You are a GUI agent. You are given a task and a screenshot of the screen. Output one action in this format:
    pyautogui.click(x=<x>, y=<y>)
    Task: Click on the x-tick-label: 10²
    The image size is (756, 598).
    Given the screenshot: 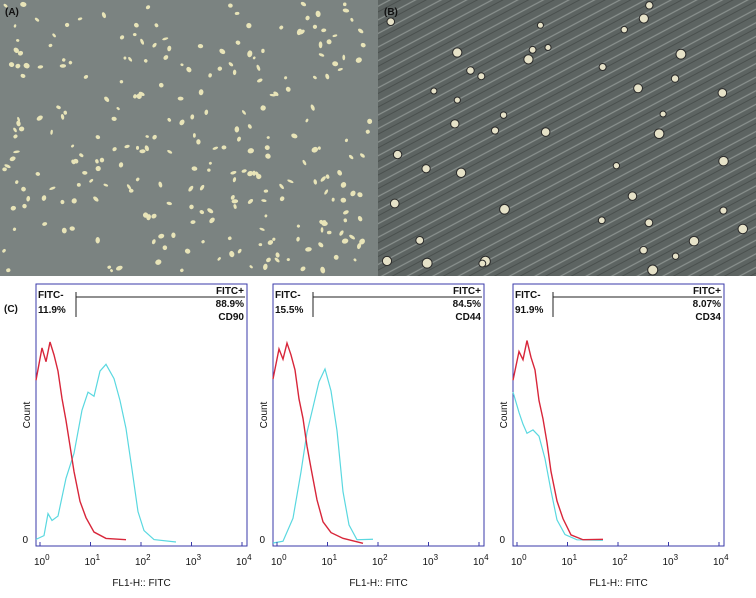 What is the action you would take?
    pyautogui.click(x=620, y=560)
    